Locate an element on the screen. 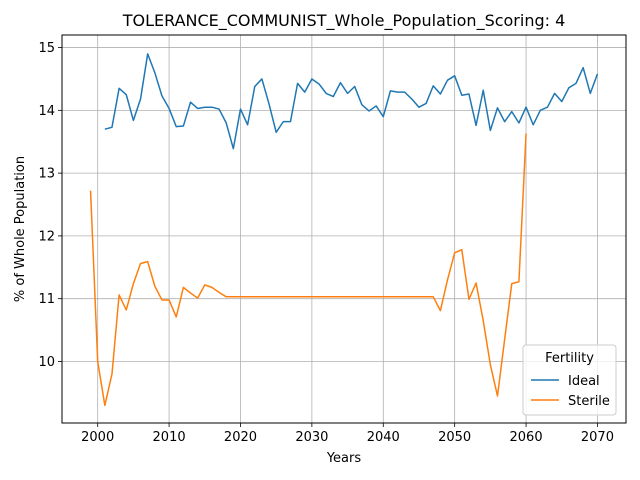 The image size is (640, 480). x-tick-label: 2010 is located at coordinates (169, 437).